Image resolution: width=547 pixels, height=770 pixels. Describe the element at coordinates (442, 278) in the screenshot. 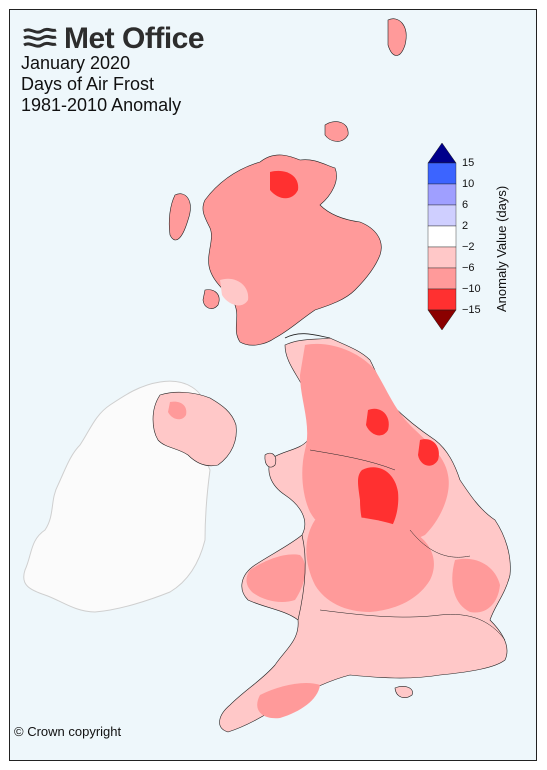

I see `colorbar-band-neg10-neg6` at that location.